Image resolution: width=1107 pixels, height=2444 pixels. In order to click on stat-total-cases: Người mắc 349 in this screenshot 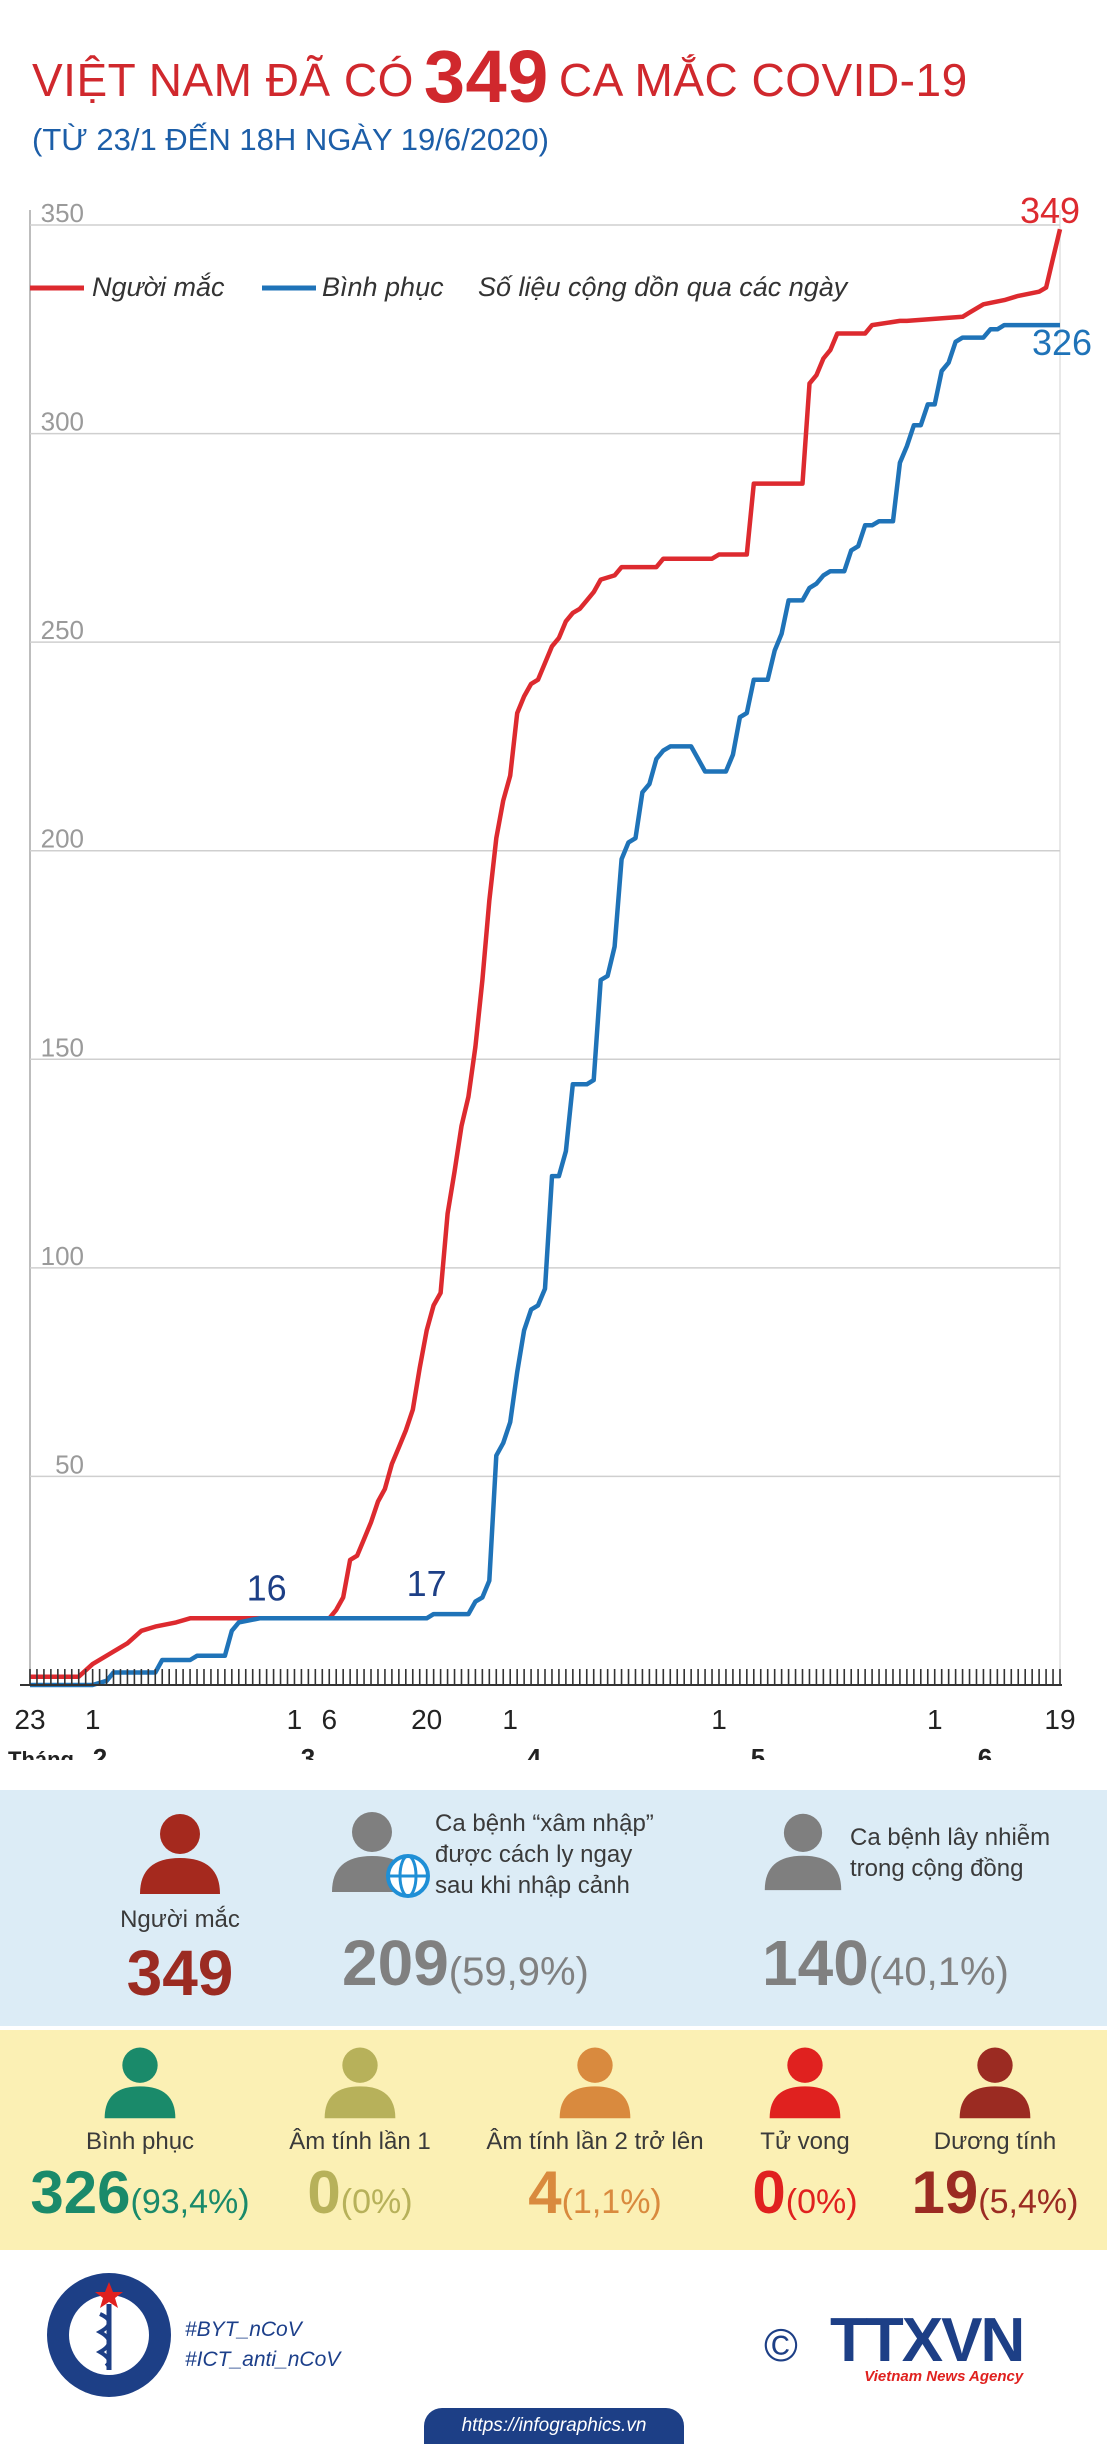, I will do `click(180, 1910)`.